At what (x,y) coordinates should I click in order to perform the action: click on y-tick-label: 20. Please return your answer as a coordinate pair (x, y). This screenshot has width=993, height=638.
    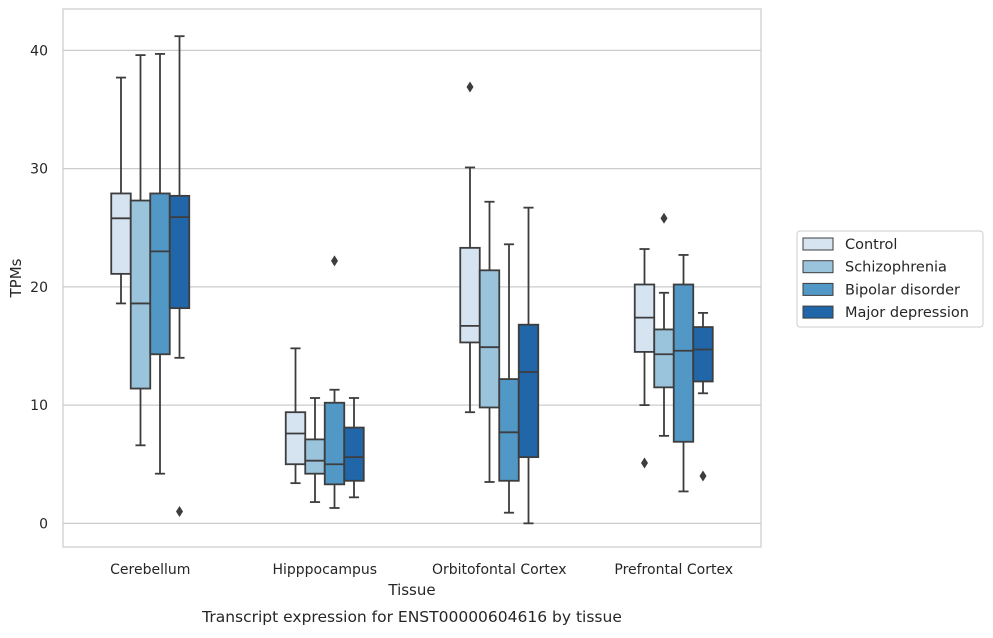
    Looking at the image, I should click on (39, 288).